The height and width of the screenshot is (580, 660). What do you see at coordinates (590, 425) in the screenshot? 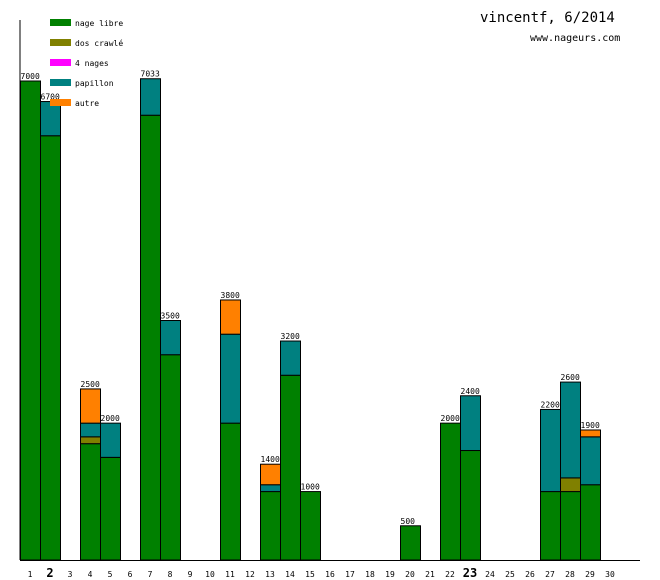
I see `total-label: 1900` at bounding box center [590, 425].